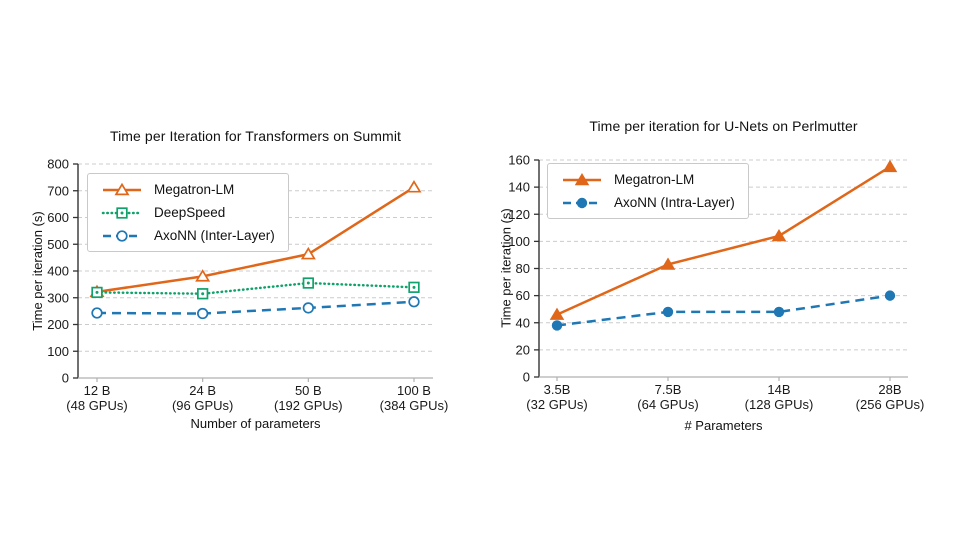 This screenshot has width=965, height=543. Describe the element at coordinates (214, 235) in the screenshot. I see `legend-label: AxoNN (Inter-Layer)` at that location.